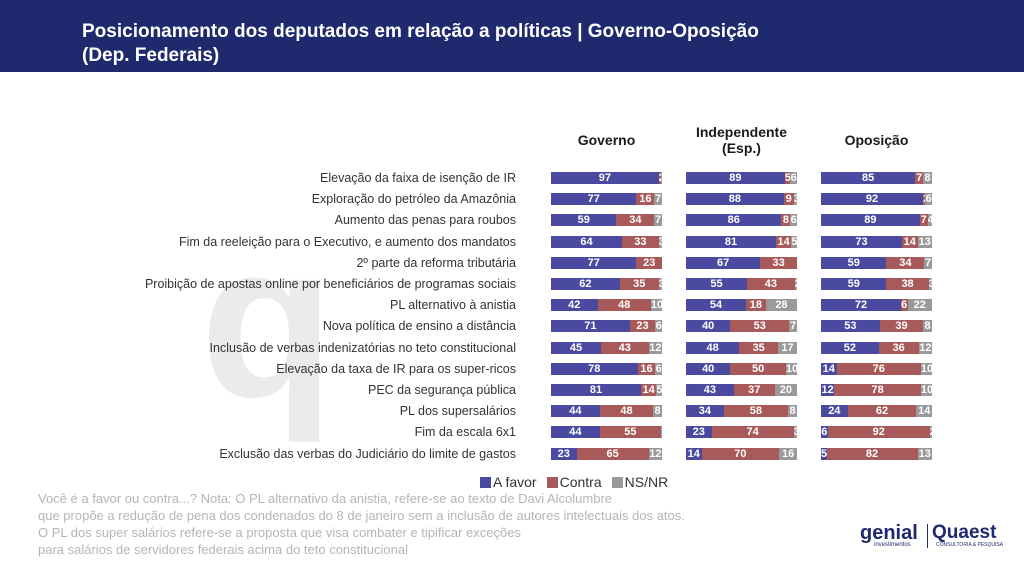 The height and width of the screenshot is (571, 1024). I want to click on bar-segment-ns-nr: 13, so click(924, 241).